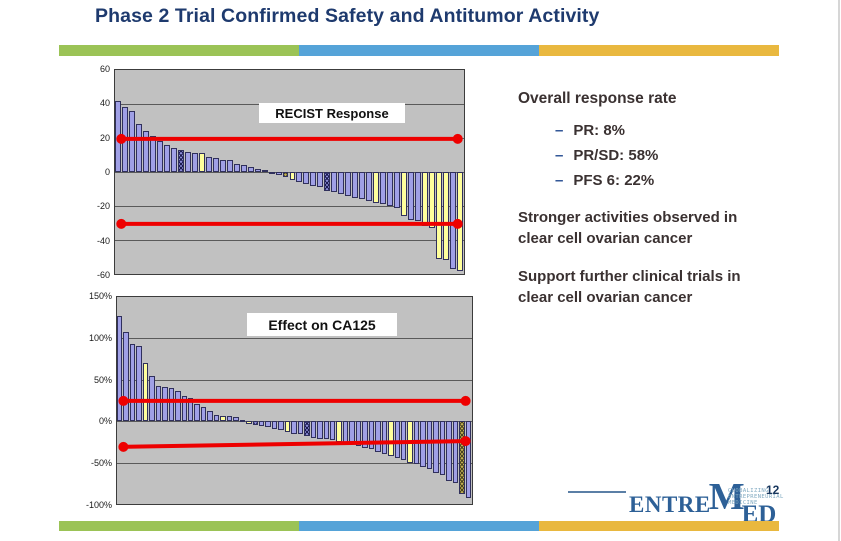 The width and height of the screenshot is (841, 541). What do you see at coordinates (102, 379) in the screenshot?
I see `y-tick-label: 50%` at bounding box center [102, 379].